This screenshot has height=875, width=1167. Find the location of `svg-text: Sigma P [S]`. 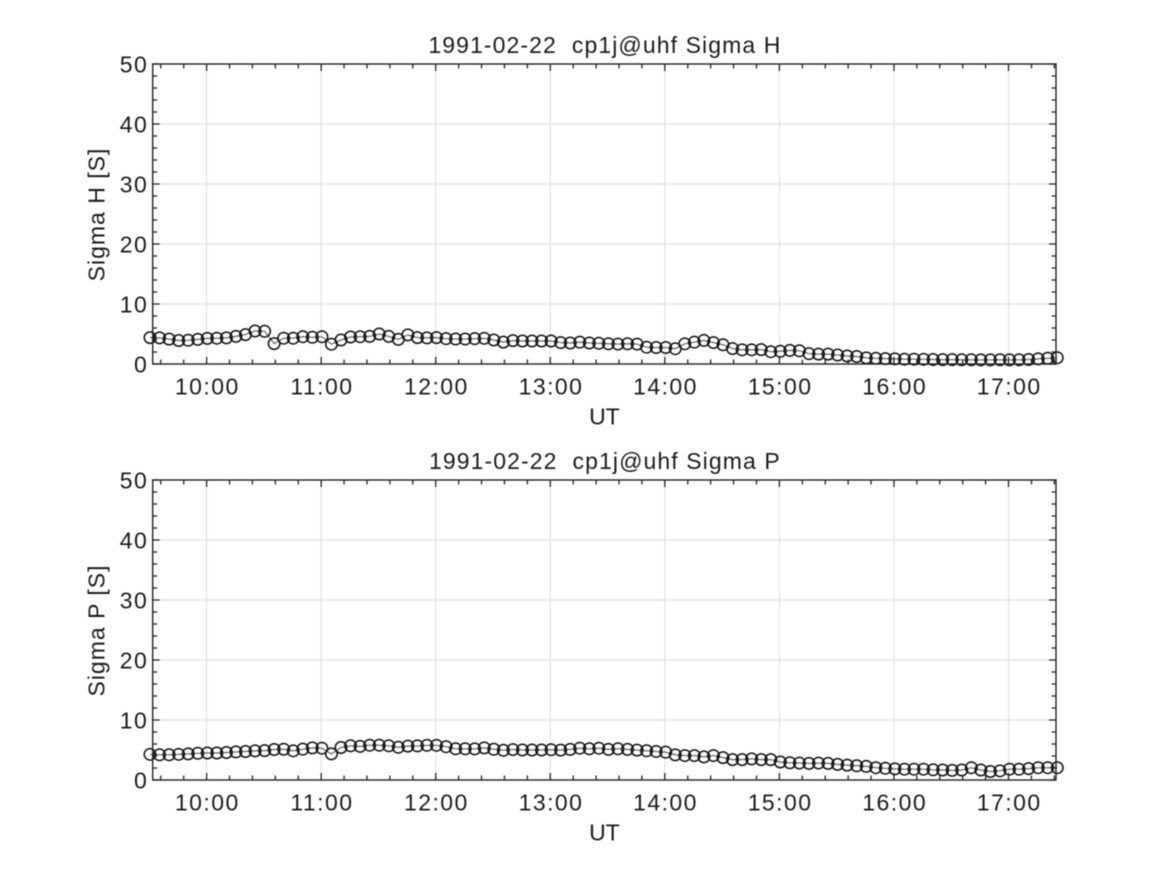

svg-text: Sigma P [S] is located at coordinates (97, 630).